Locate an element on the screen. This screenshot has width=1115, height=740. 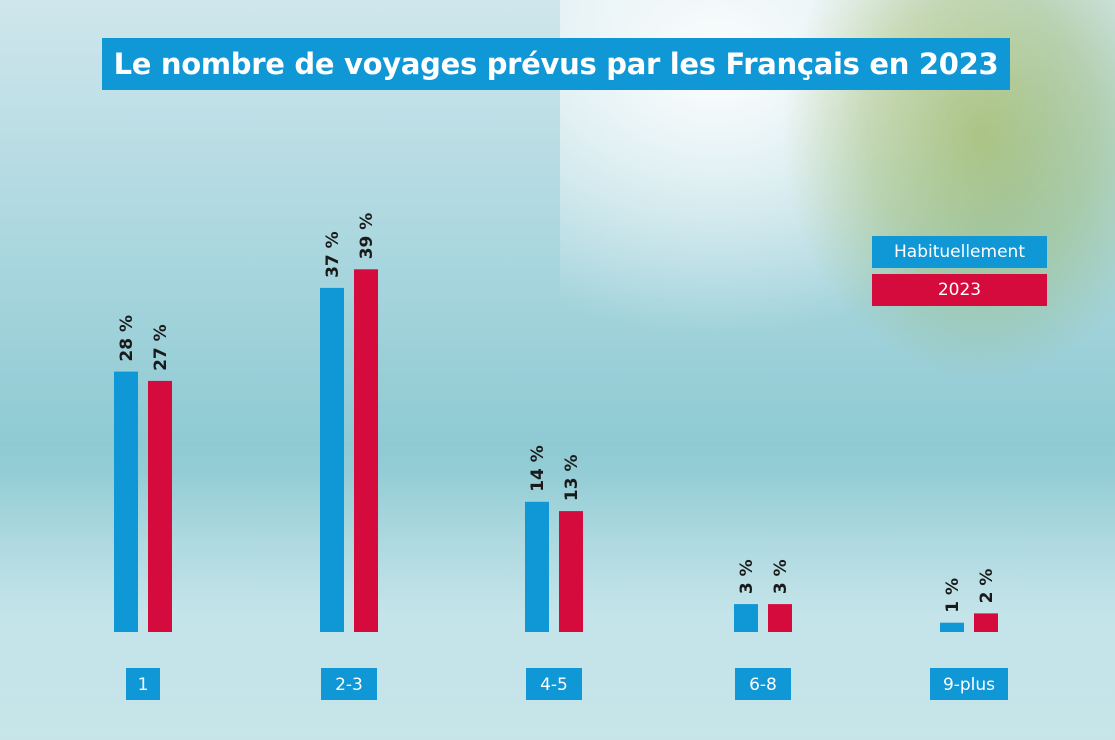
bar-habituellement-9-plus is located at coordinates (952, 627).